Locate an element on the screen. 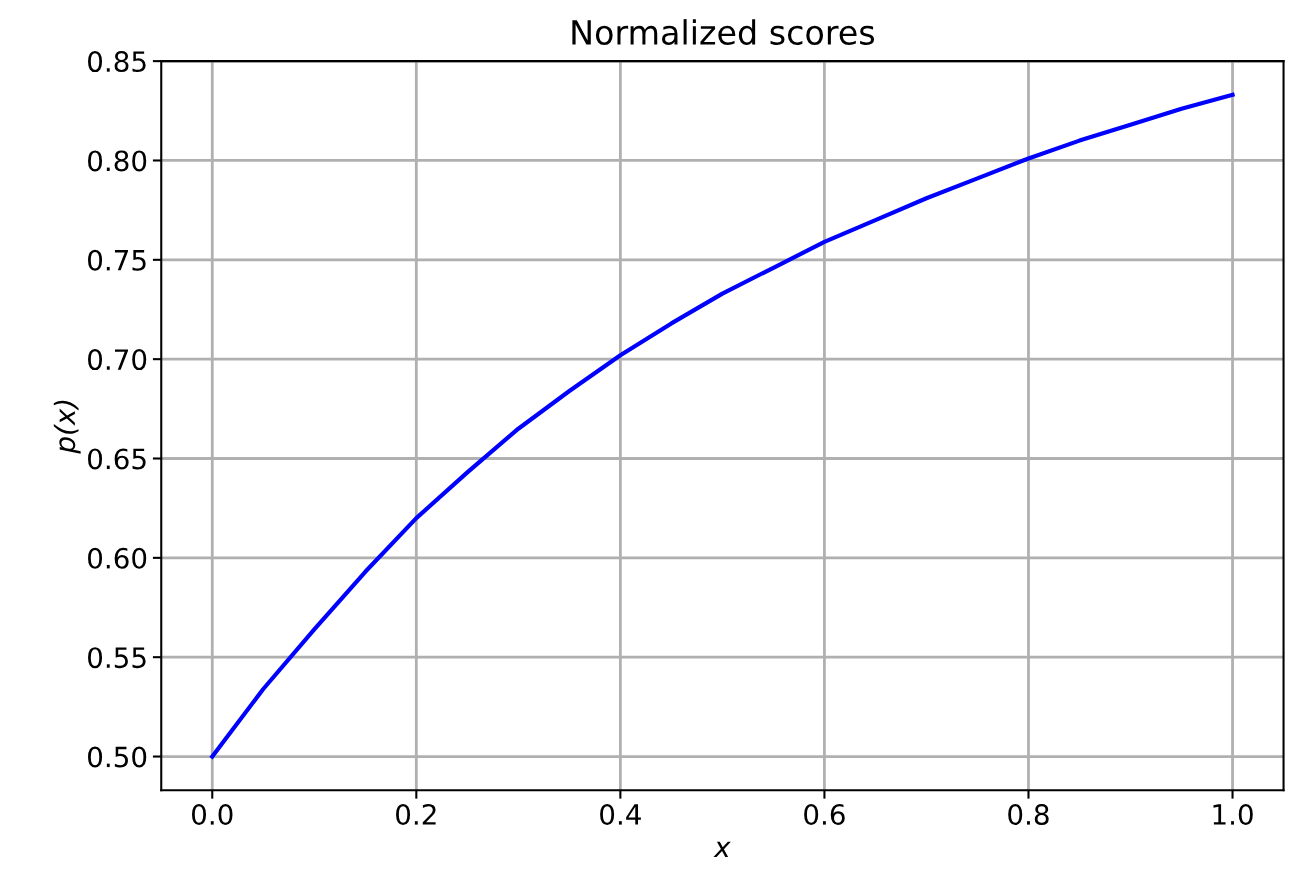 This screenshot has height=886, width=1290. y-tick-label: 0.70 is located at coordinates (117, 360).